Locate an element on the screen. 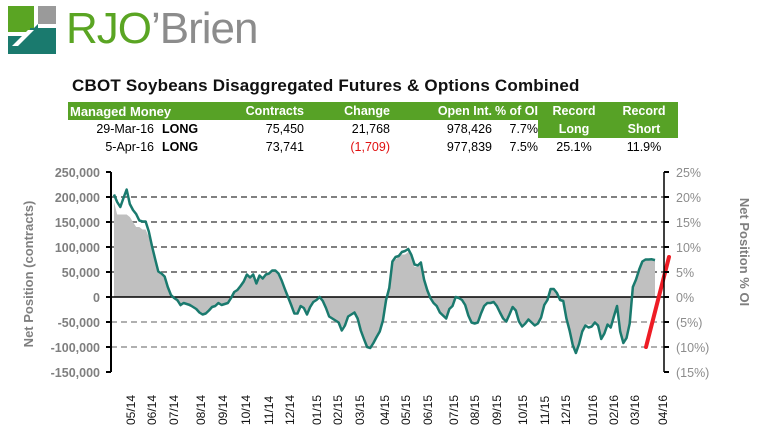 The width and height of the screenshot is (768, 442). row-date: 29-Mar-16 is located at coordinates (125, 129).